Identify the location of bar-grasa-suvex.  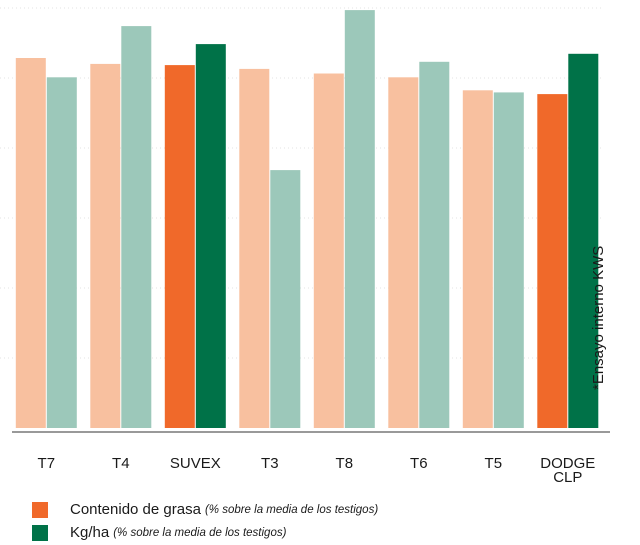
(179, 246).